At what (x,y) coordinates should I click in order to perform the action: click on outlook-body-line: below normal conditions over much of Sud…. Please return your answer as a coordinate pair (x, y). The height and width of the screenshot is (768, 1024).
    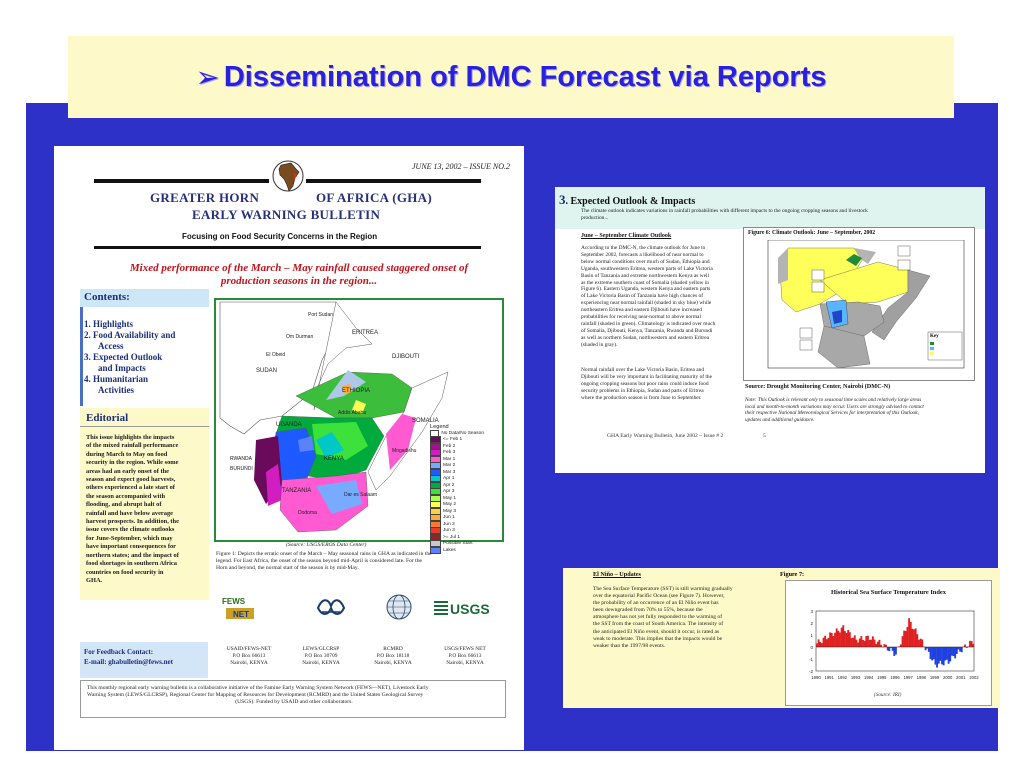
    Looking at the image, I should click on (645, 261).